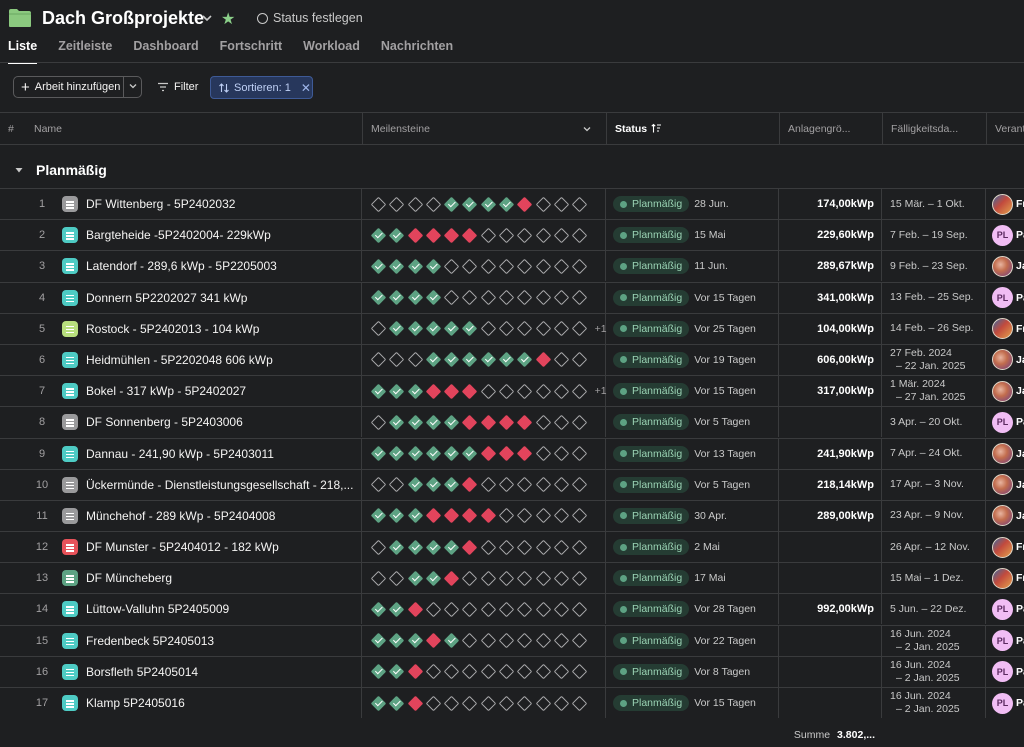 Image resolution: width=1024 pixels, height=747 pixels. I want to click on task-name: DF Müncheberg, so click(129, 578).